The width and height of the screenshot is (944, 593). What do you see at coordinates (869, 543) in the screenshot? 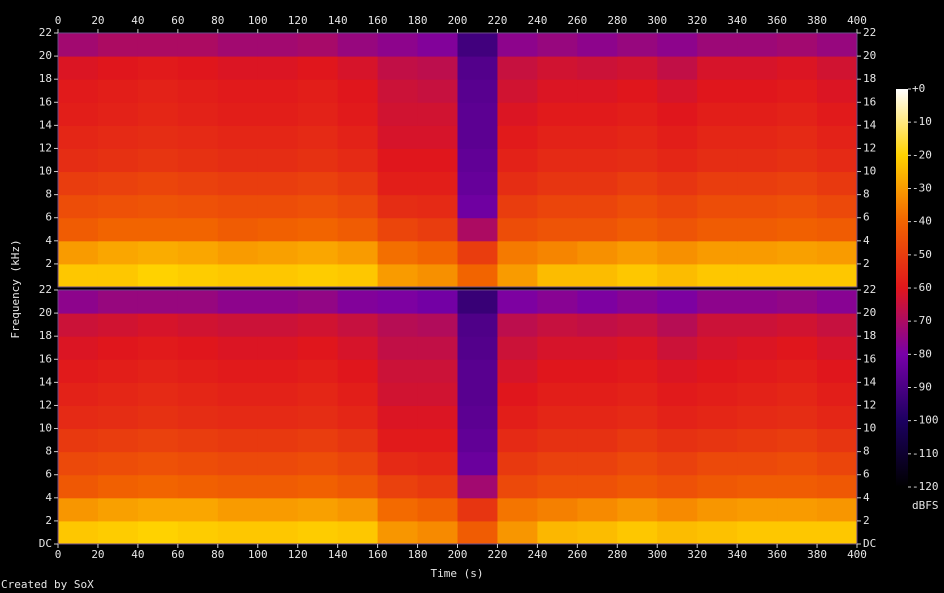
I see `y-tick-label: DC` at bounding box center [869, 543].